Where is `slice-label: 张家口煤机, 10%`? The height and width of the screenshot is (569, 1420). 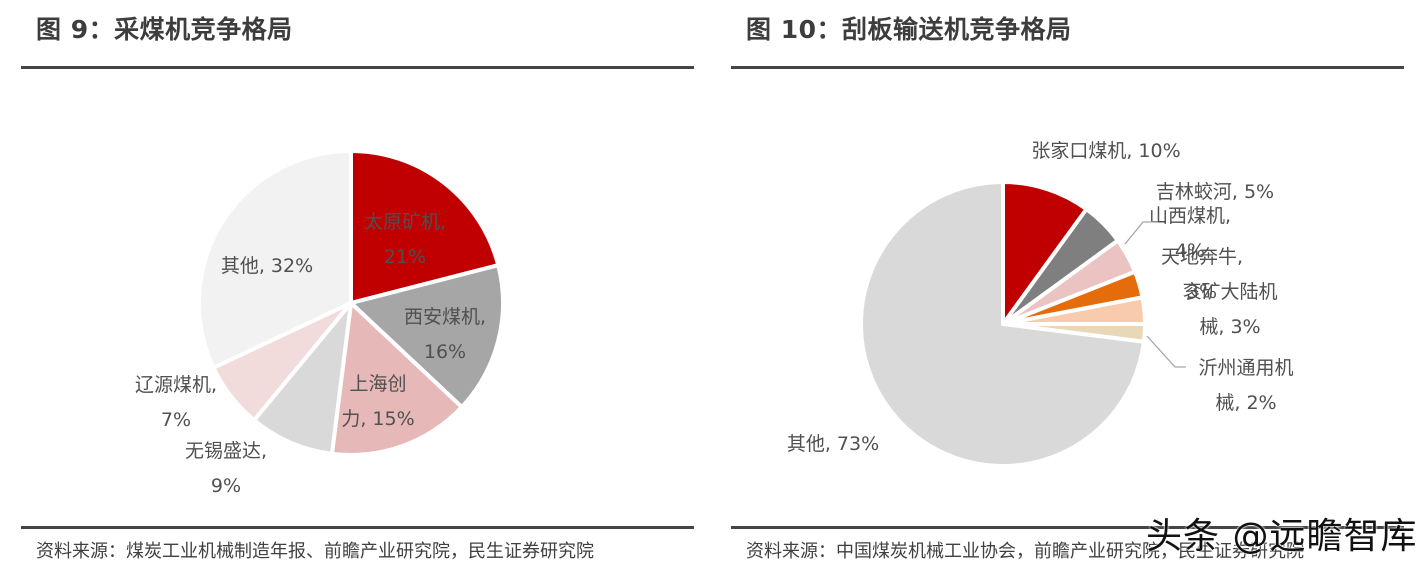
slice-label: 张家口煤机, 10% is located at coordinates (1105, 151).